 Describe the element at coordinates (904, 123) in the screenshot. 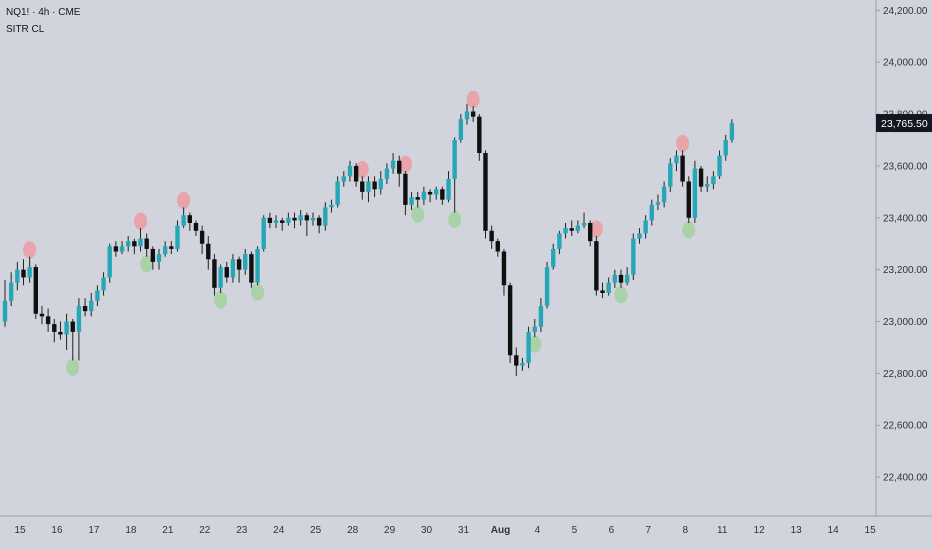

I see `last-price-tag: 23,765.50` at that location.